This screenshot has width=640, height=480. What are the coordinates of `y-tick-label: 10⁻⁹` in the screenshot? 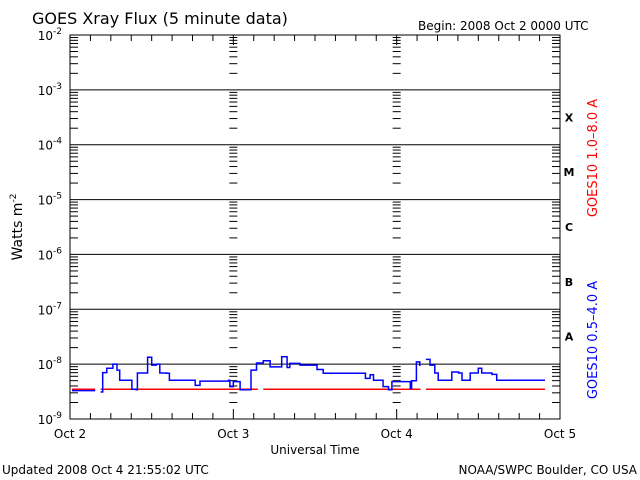 It's located at (50, 419).